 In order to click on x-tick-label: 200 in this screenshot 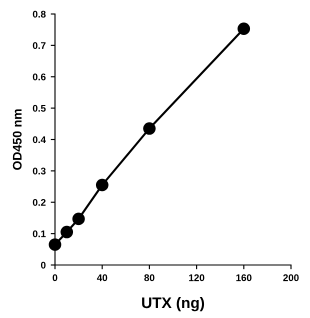, I will do `click(291, 278)`.